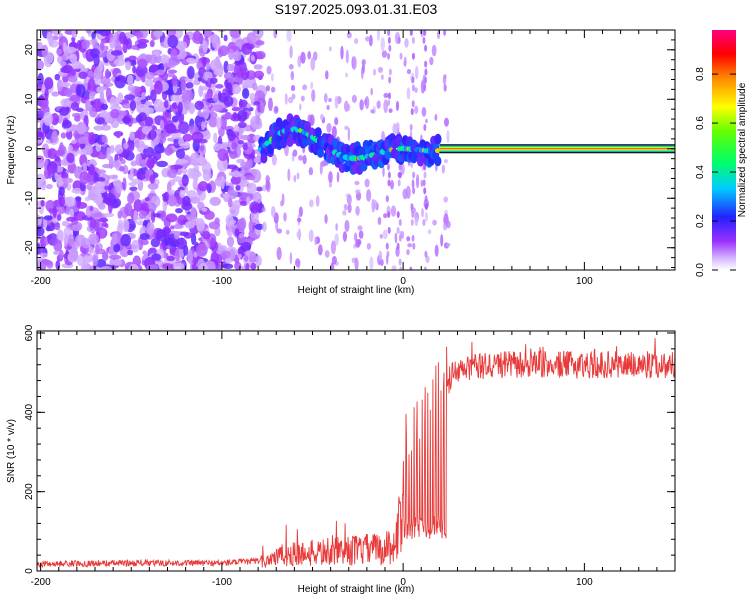  I want to click on colorbar-tick-label: 0.6, so click(700, 123).